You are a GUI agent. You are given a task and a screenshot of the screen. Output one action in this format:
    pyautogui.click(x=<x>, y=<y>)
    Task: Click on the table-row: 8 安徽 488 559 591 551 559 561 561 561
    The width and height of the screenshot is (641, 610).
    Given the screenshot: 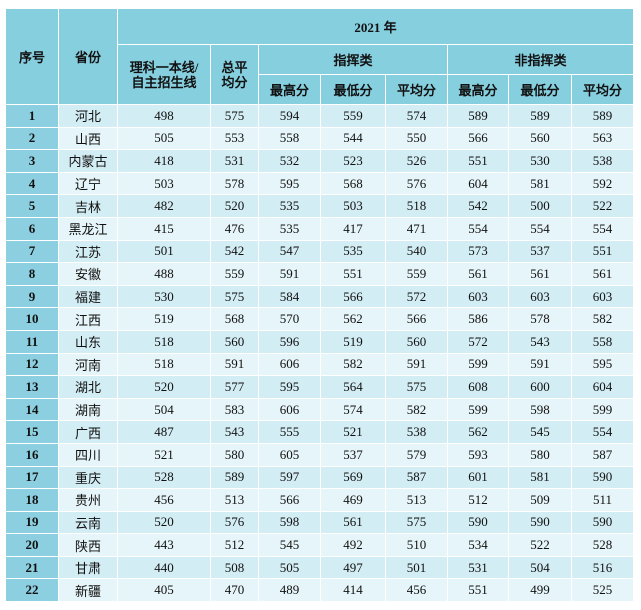 What is the action you would take?
    pyautogui.click(x=320, y=274)
    